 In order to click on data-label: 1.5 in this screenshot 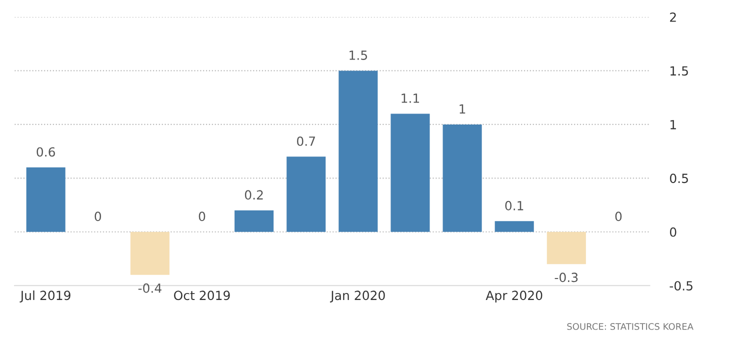, I will do `click(359, 55)`.